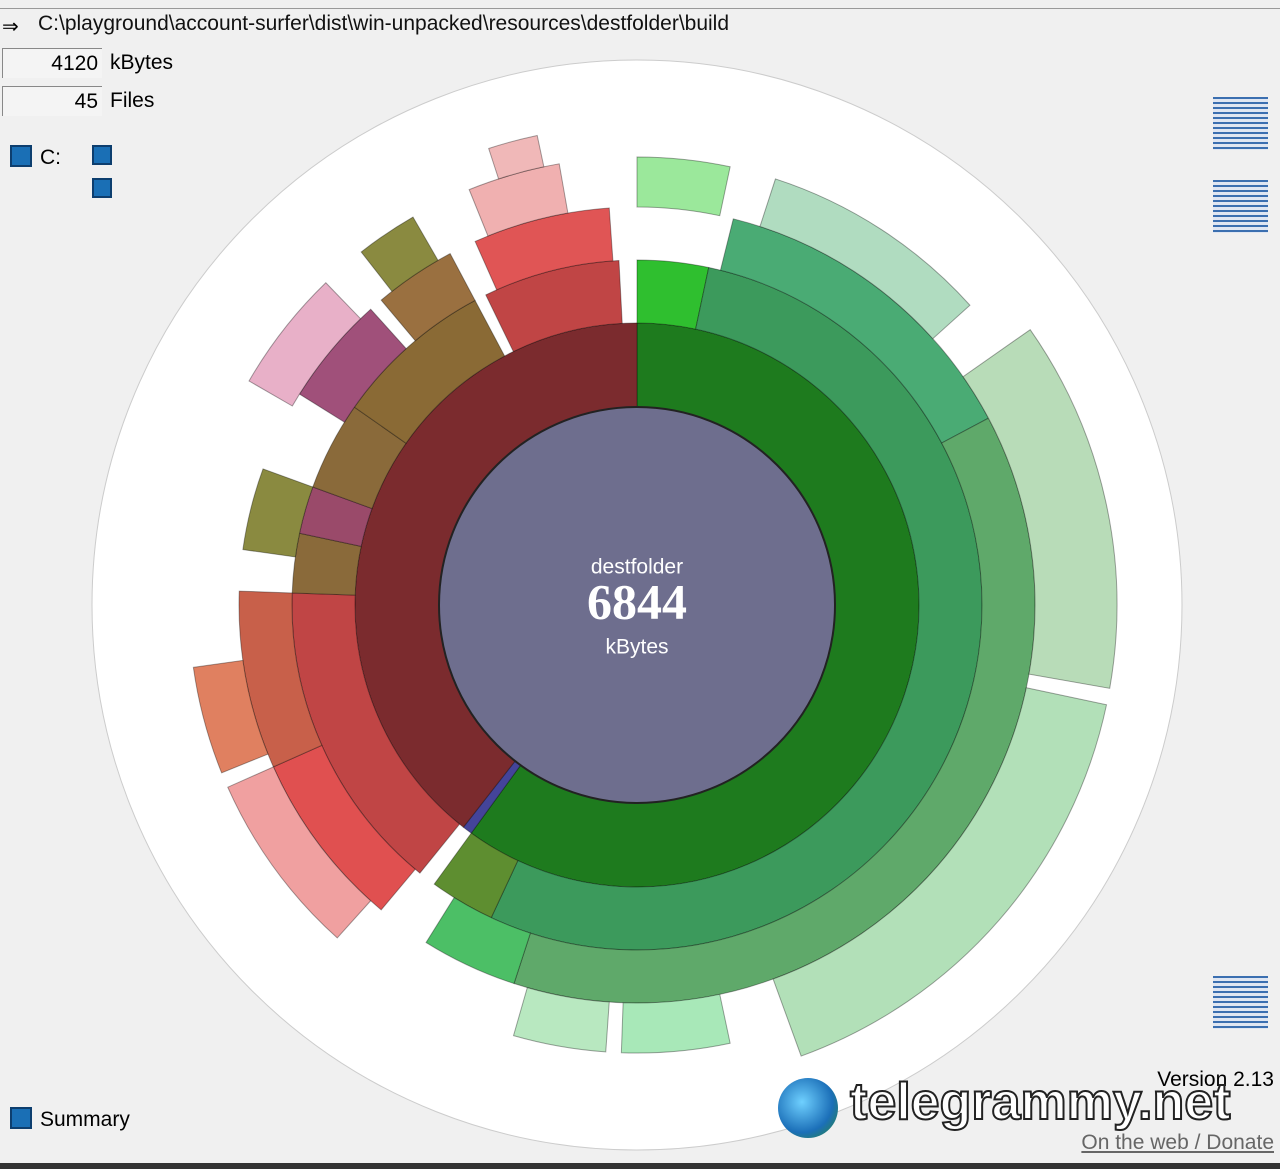  Describe the element at coordinates (102, 188) in the screenshot. I see `zoom-out` at that location.